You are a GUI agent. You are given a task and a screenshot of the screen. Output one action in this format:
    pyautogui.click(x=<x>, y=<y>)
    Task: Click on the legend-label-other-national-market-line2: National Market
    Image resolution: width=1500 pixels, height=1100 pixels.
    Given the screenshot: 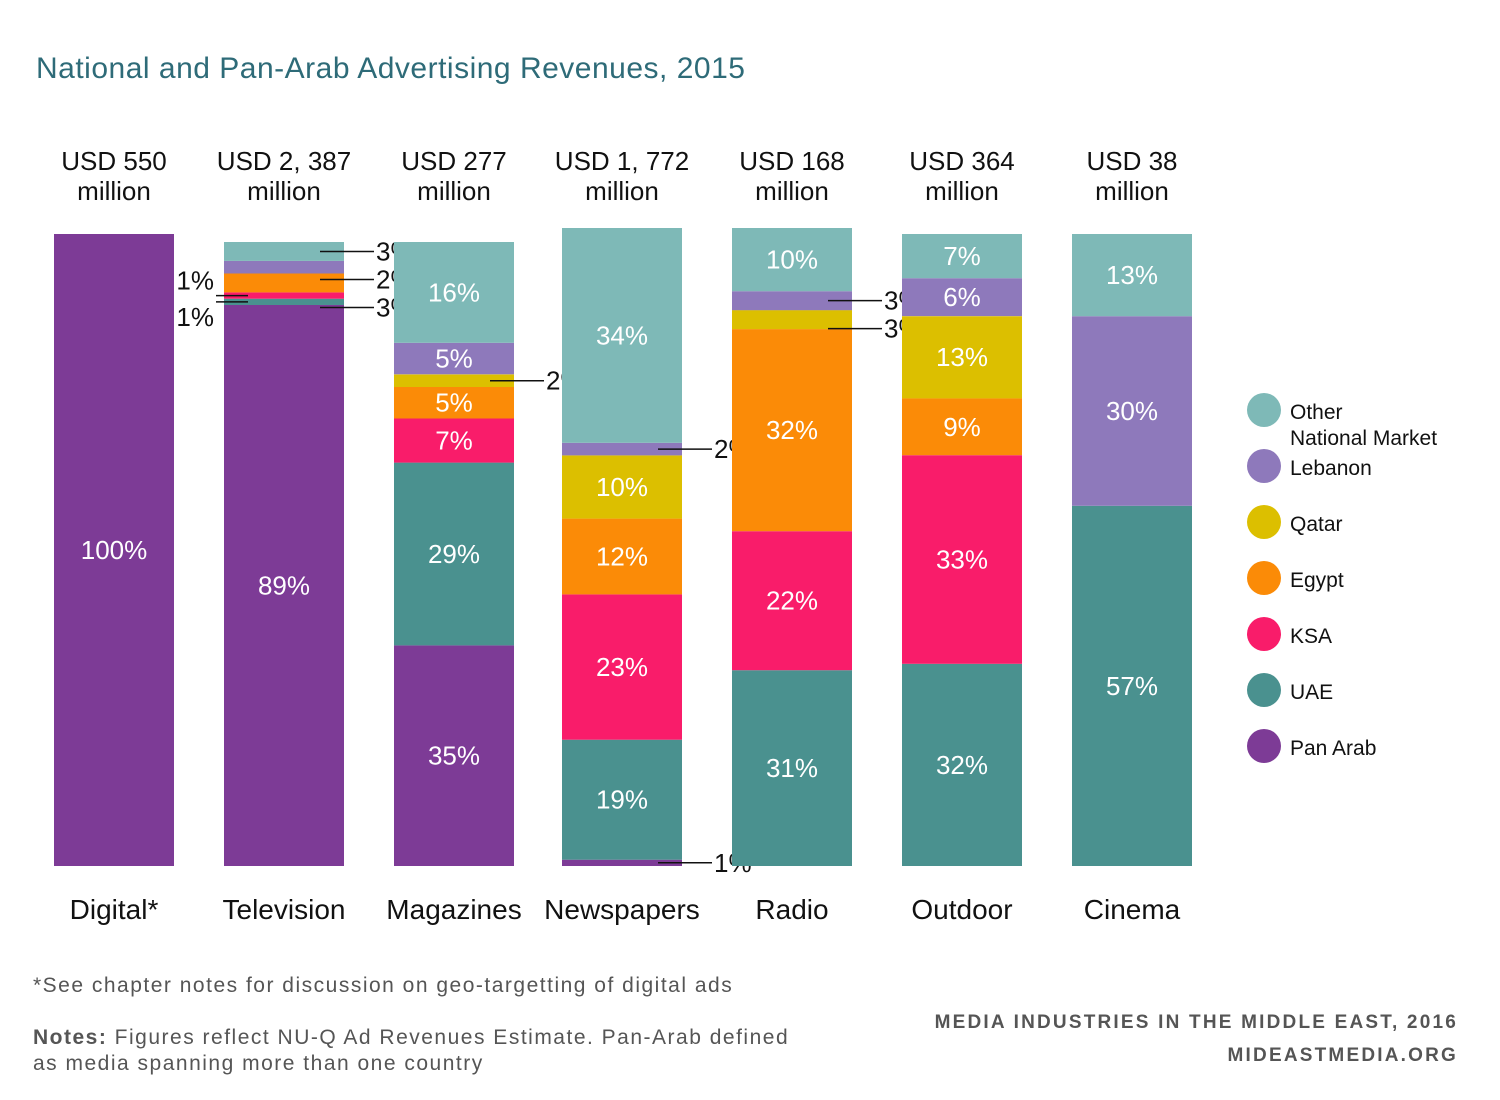 What is the action you would take?
    pyautogui.click(x=1363, y=438)
    